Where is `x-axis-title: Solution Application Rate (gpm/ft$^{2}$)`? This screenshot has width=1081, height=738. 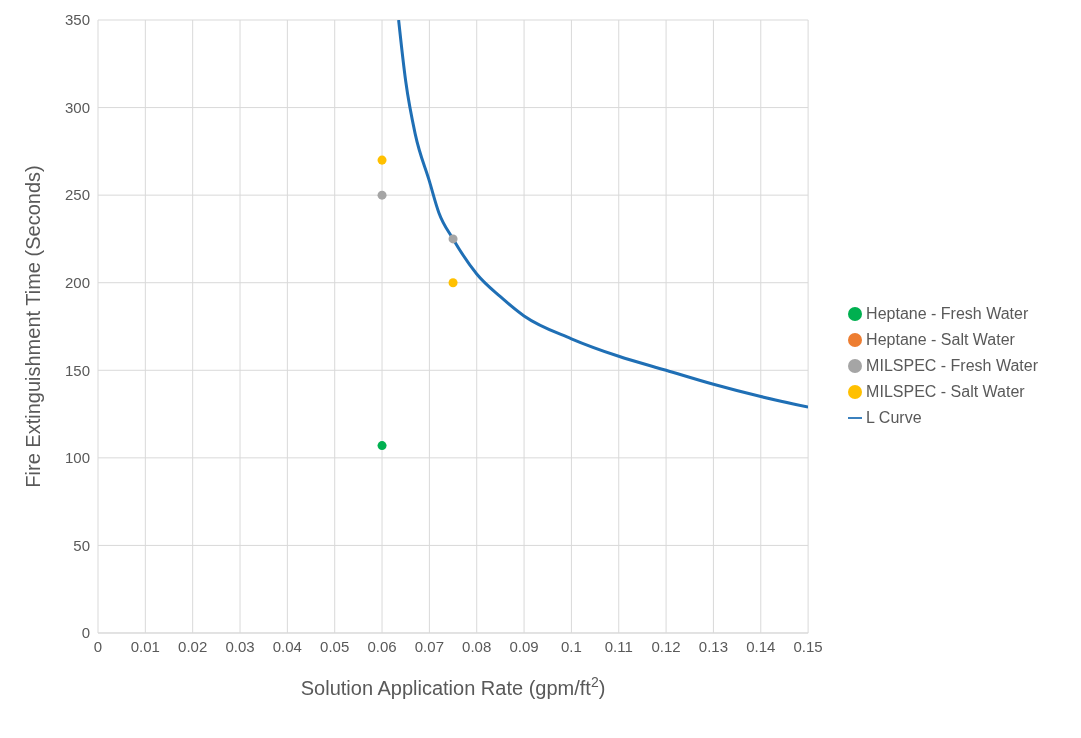
x-axis-title: Solution Application Rate (gpm/ft$^{2}$) is located at coordinates (453, 686).